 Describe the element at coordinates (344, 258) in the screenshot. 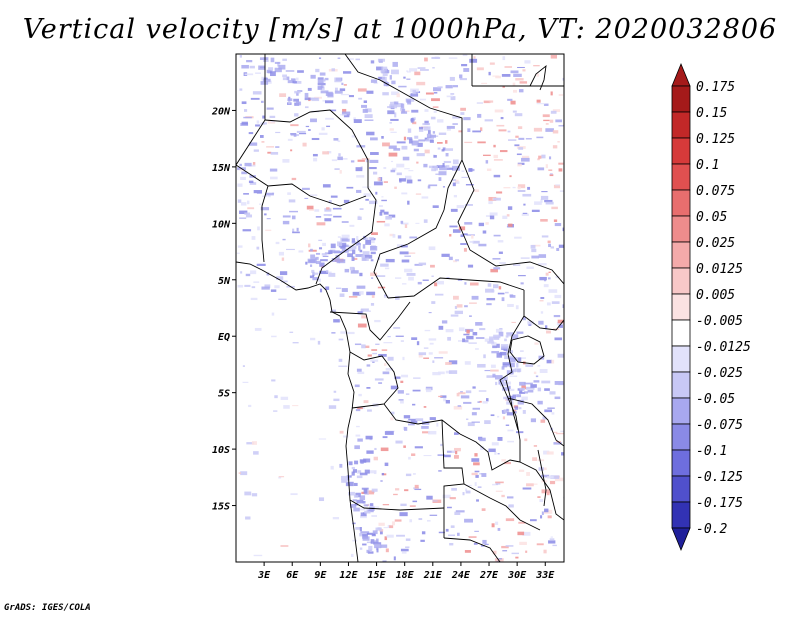

I see `border-nigeria-east` at that location.